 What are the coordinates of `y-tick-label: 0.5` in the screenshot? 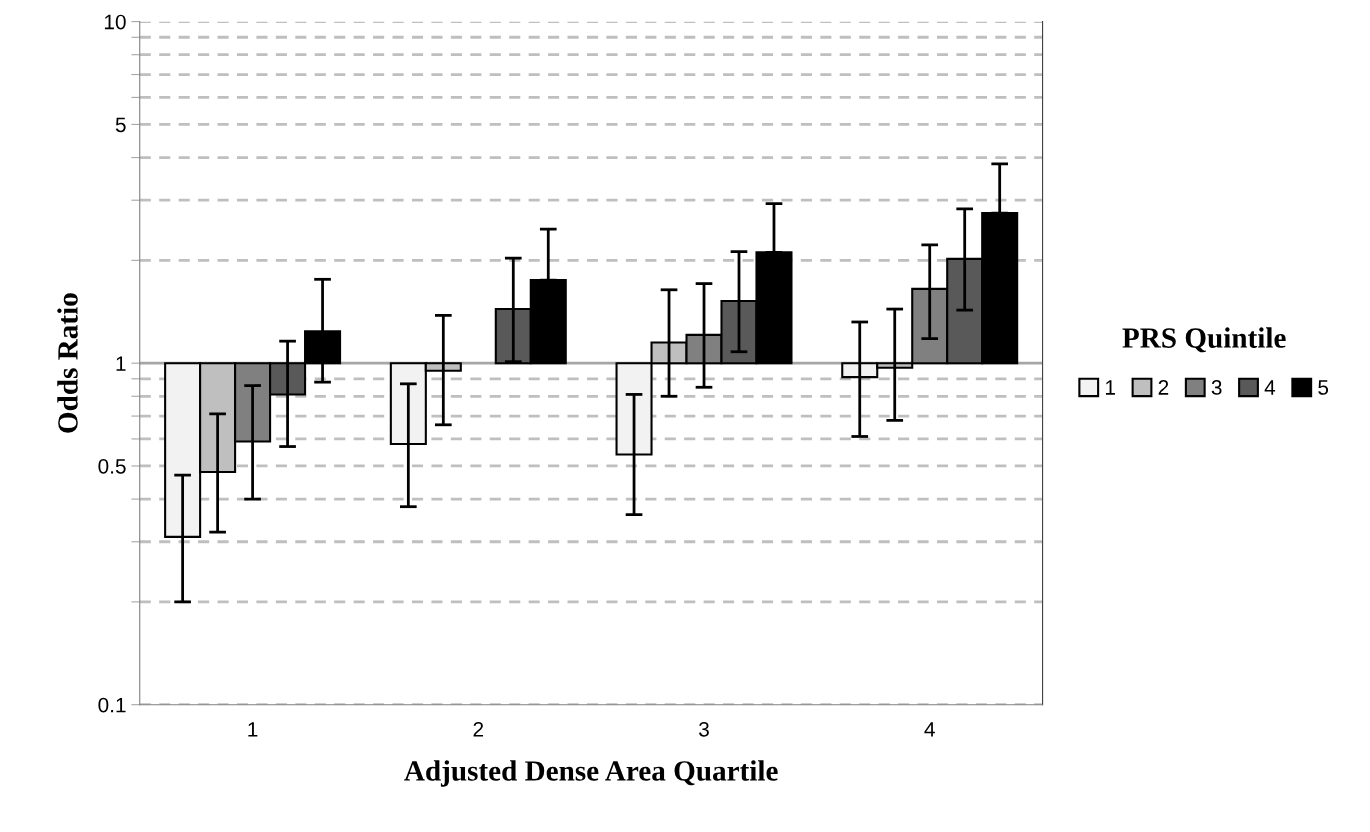 It's located at (112, 466).